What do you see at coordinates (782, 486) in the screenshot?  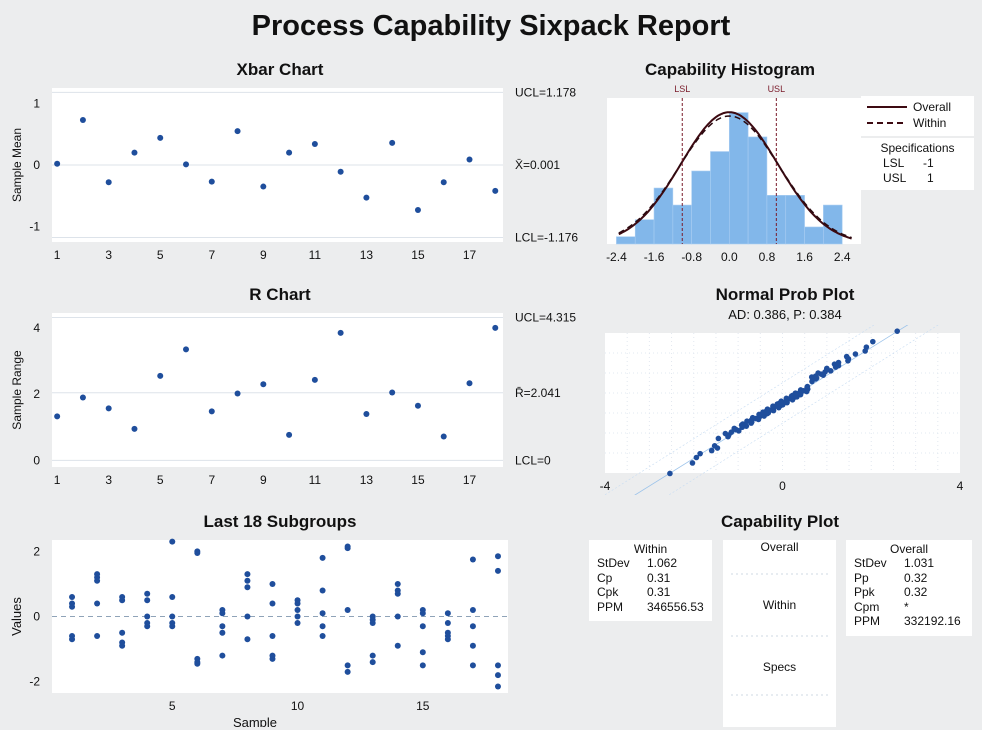 I see `x-tick-label: 0` at bounding box center [782, 486].